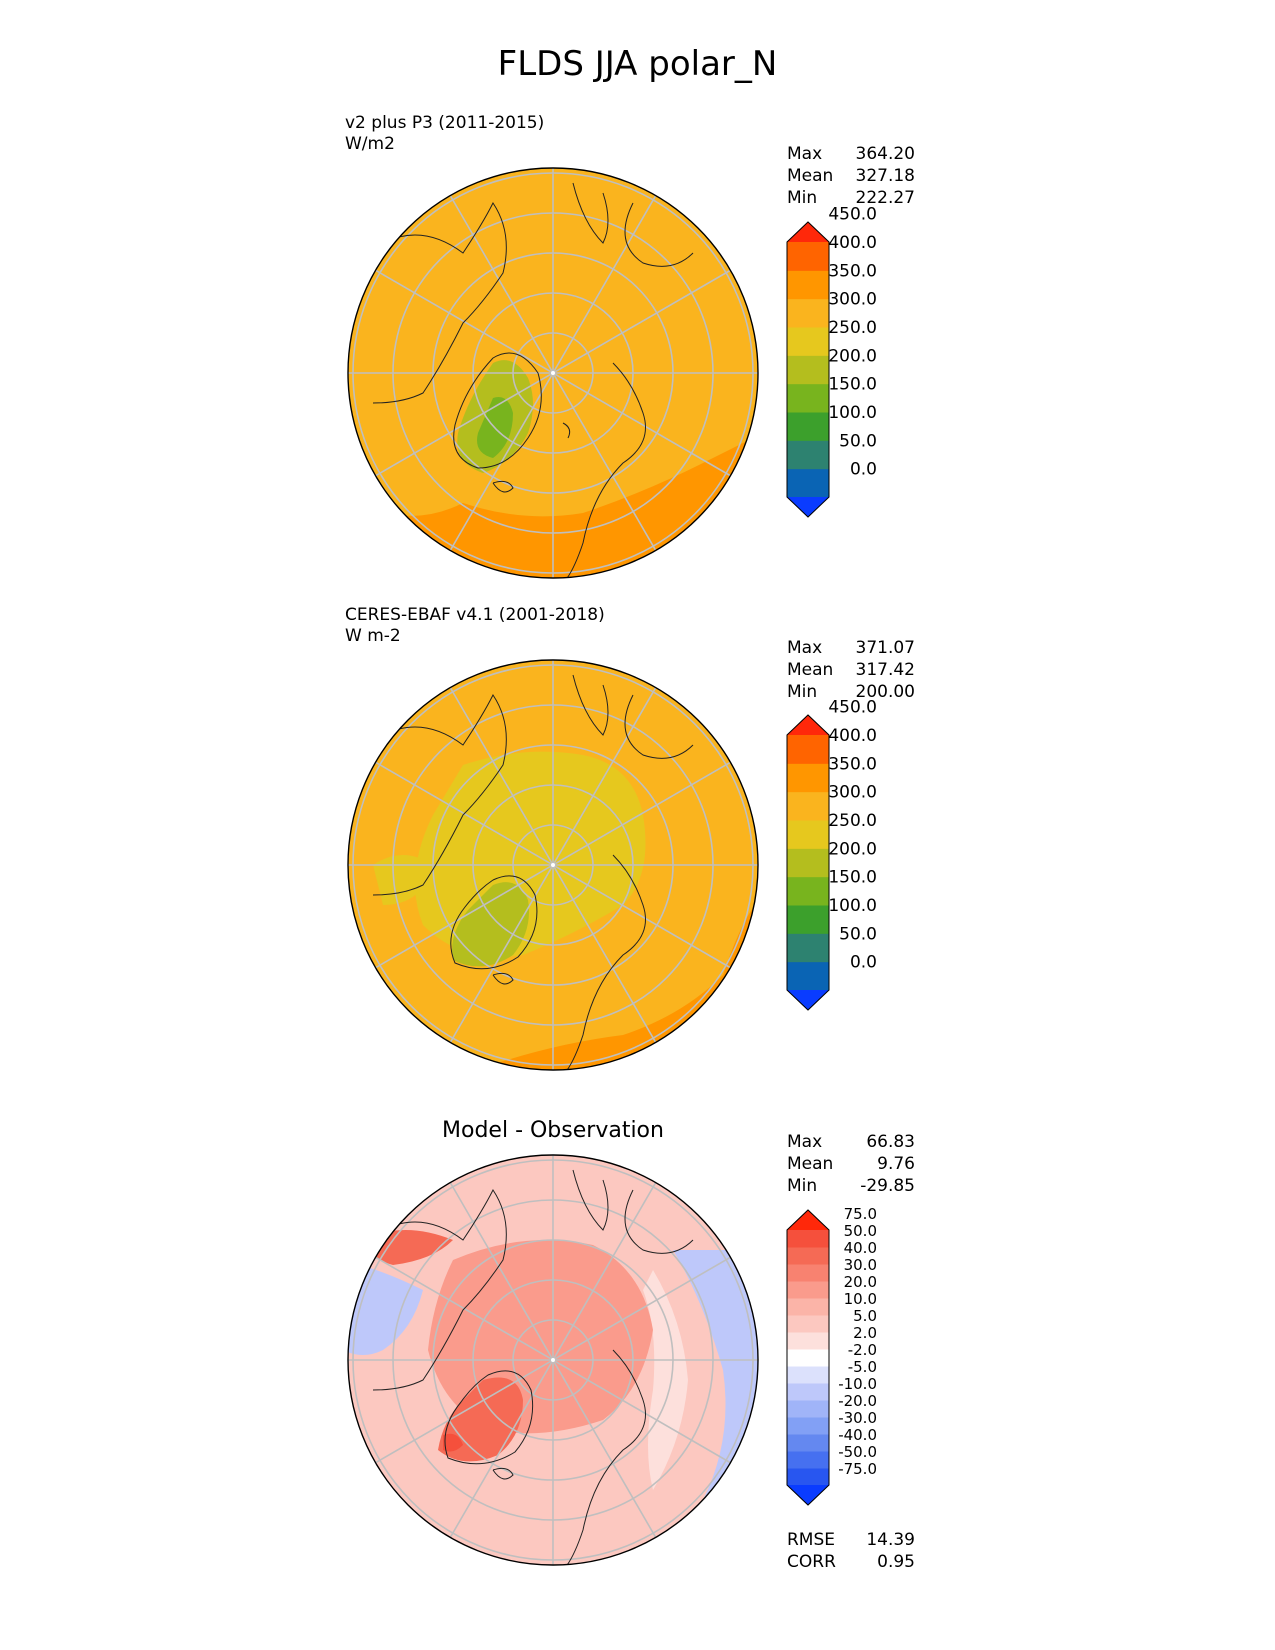 This screenshot has width=1275, height=1650. I want to click on colorbar-tick-label: -10.0, so click(857, 1384).